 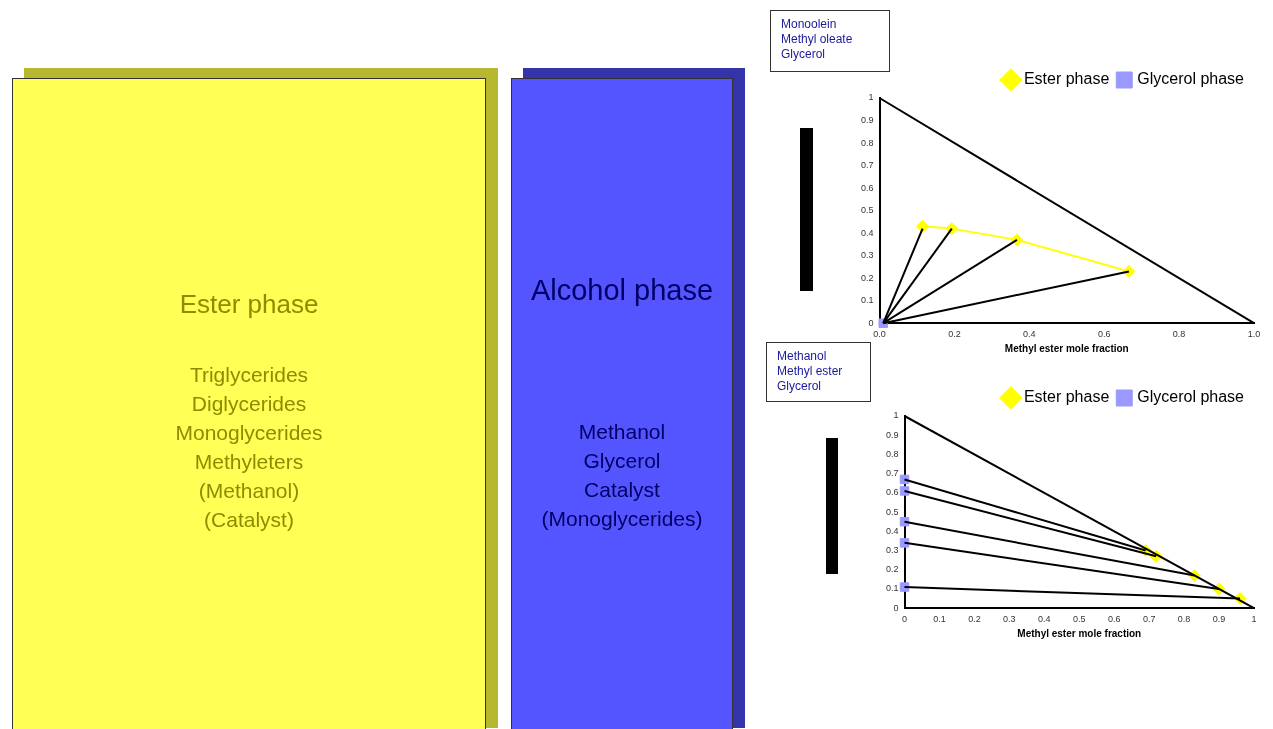 I want to click on x-tick-label: 0.3, so click(x=1009, y=619).